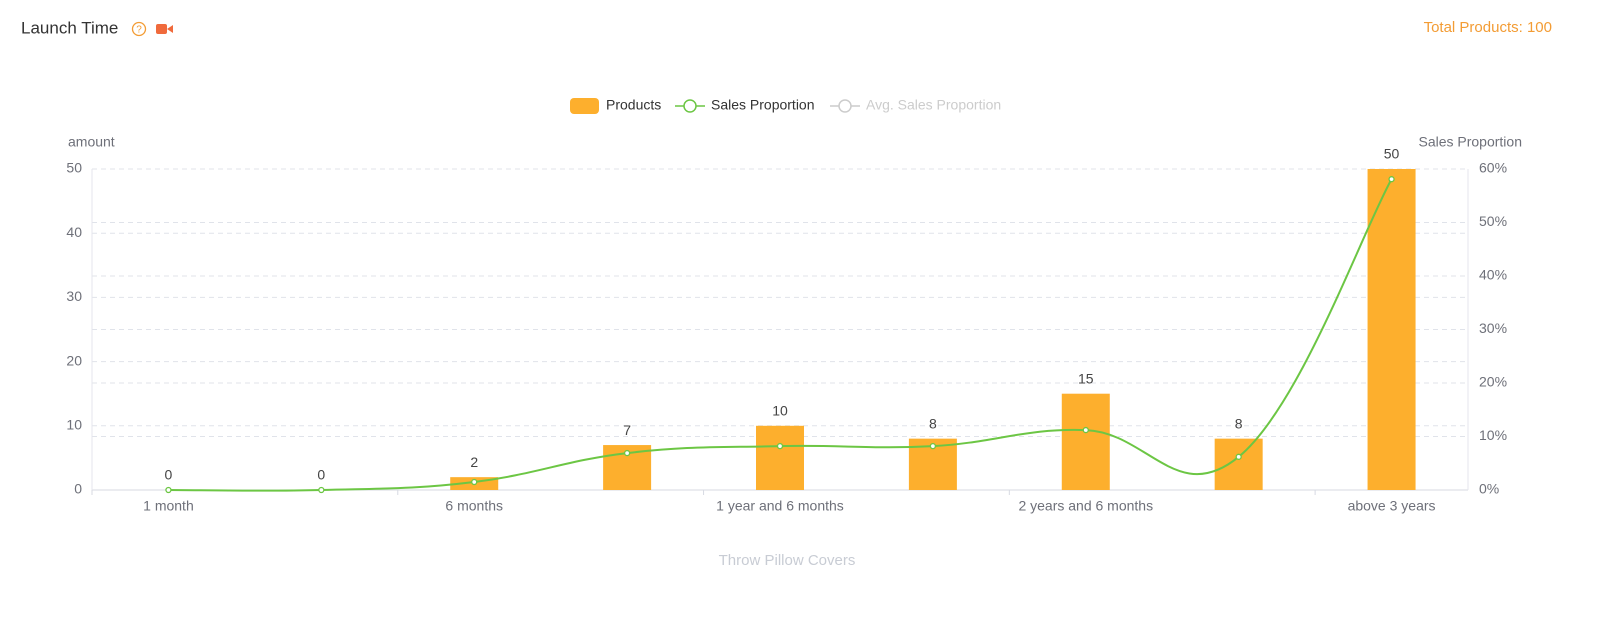  I want to click on y-tick-label: 0, so click(78, 489).